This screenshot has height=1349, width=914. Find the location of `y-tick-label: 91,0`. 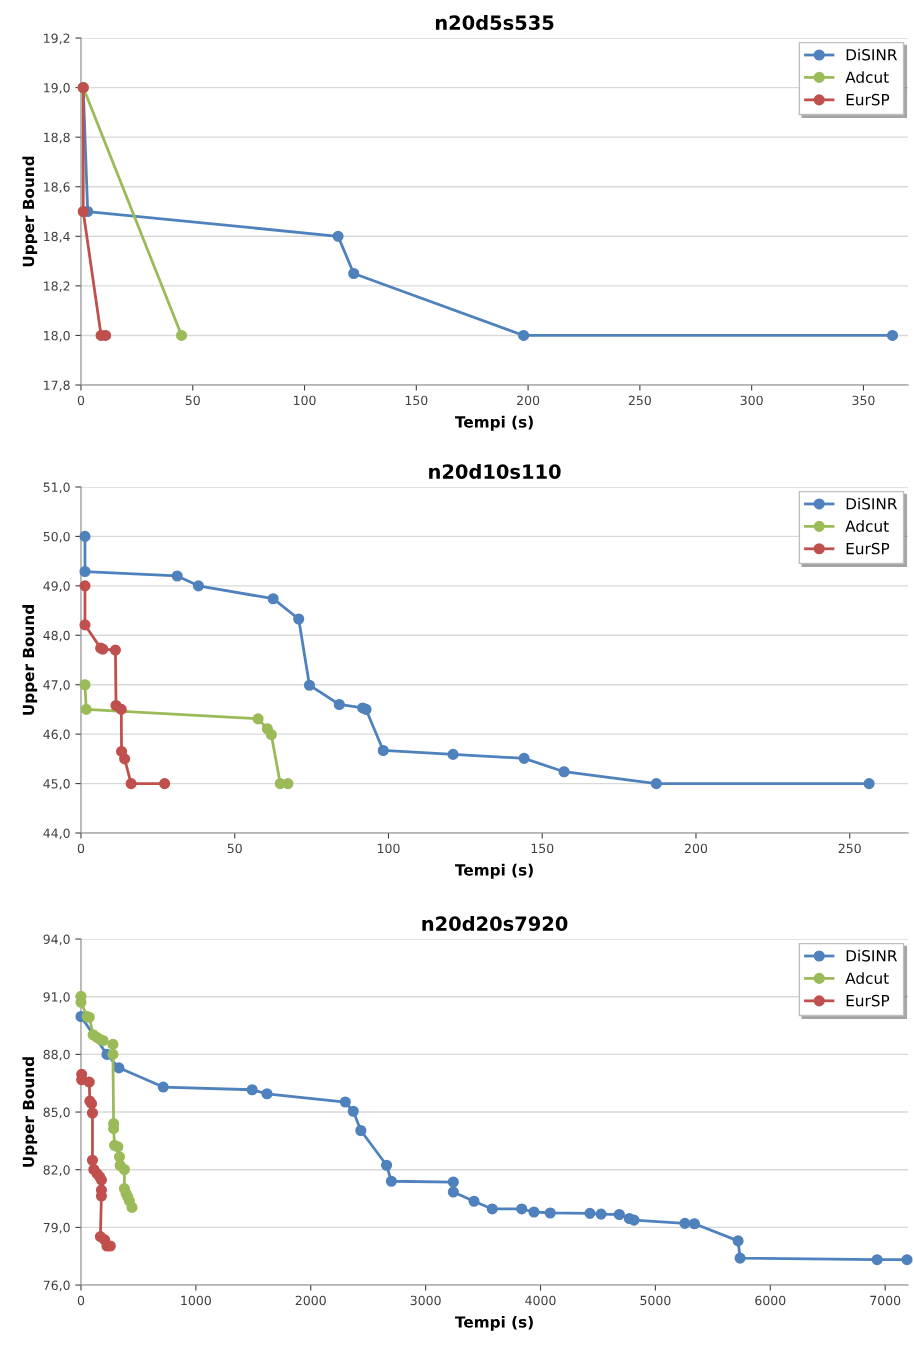

y-tick-label: 91,0 is located at coordinates (56, 997).